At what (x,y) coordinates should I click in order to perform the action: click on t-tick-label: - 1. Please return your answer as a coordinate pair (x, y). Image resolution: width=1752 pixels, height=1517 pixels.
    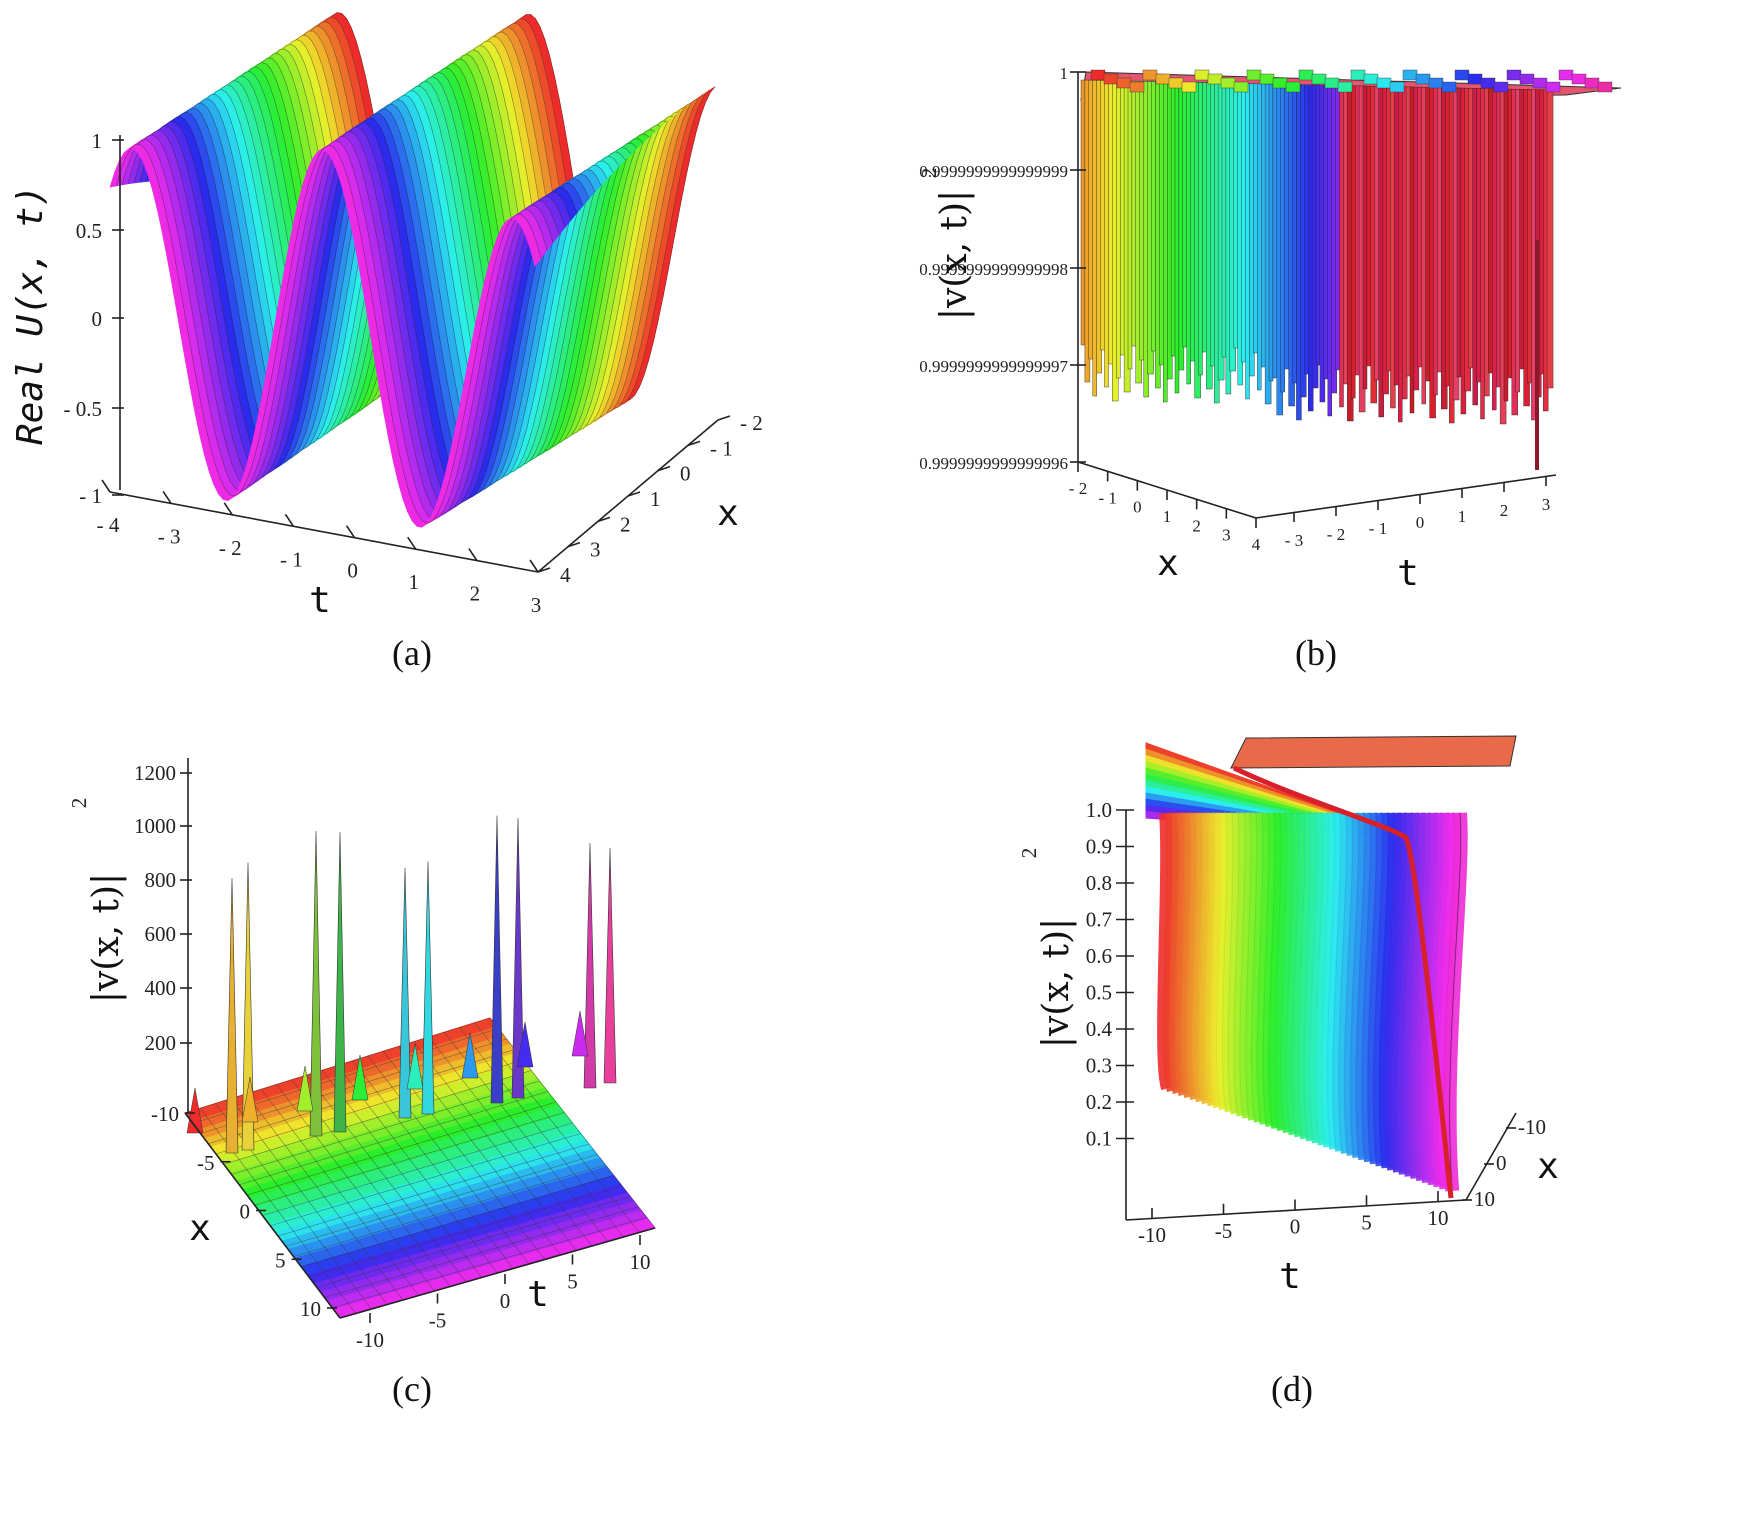
    Looking at the image, I should click on (1378, 528).